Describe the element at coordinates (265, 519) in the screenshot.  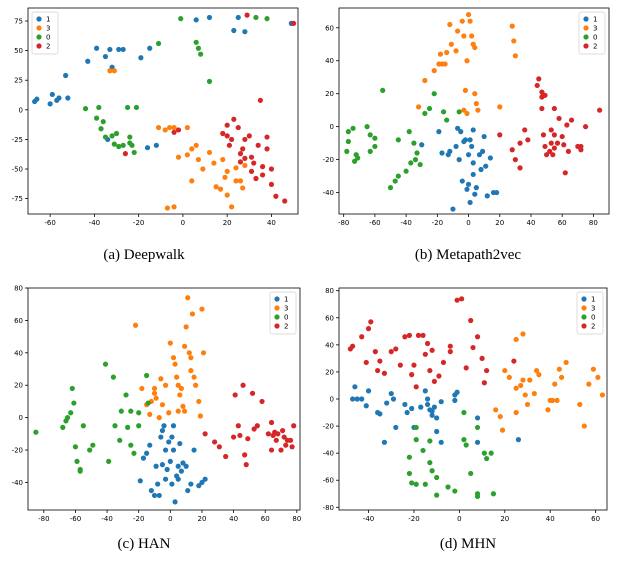
I see `x-tick-label: 60` at that location.